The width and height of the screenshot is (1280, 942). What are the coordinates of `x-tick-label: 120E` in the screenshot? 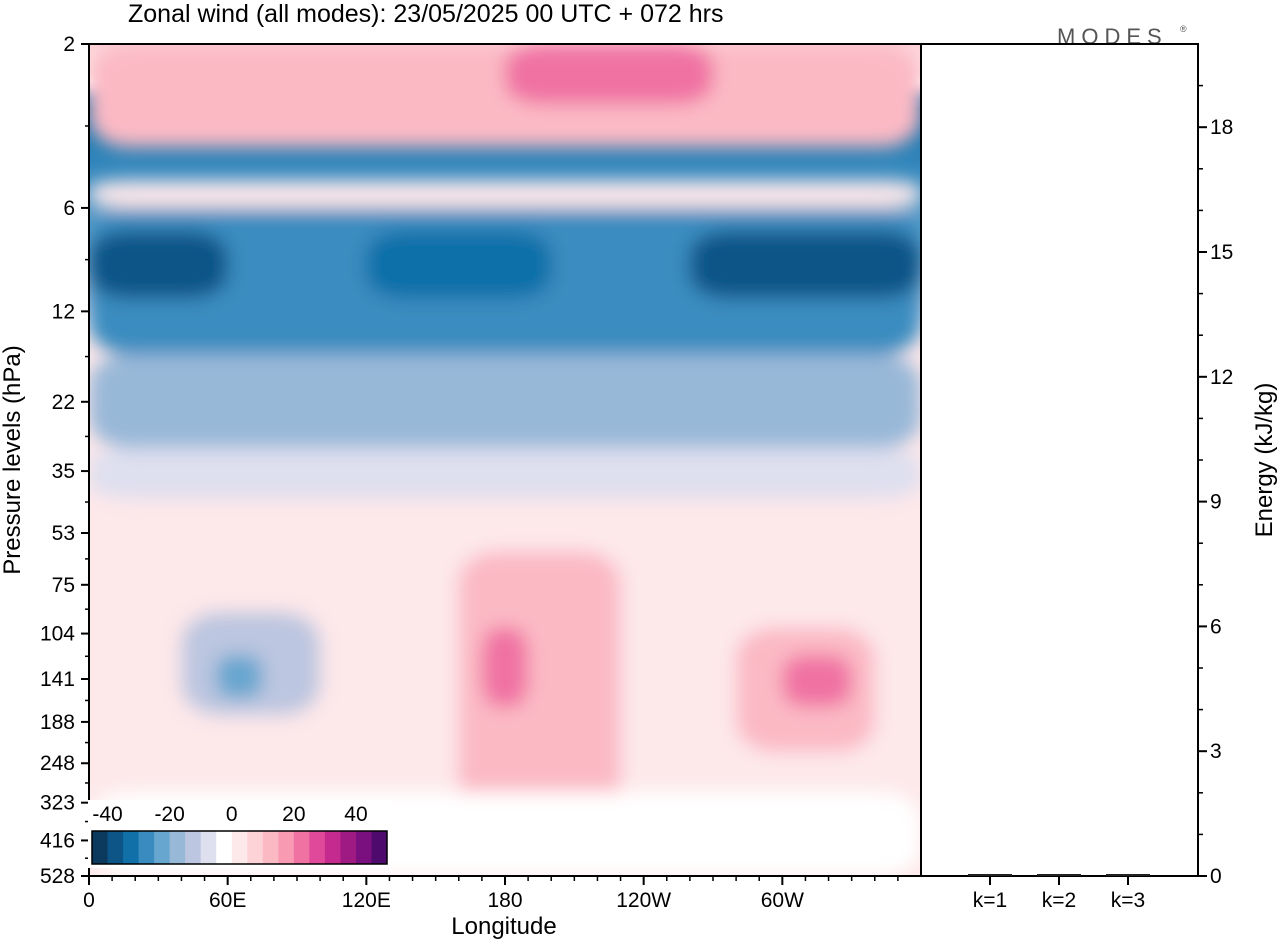 It's located at (366, 900).